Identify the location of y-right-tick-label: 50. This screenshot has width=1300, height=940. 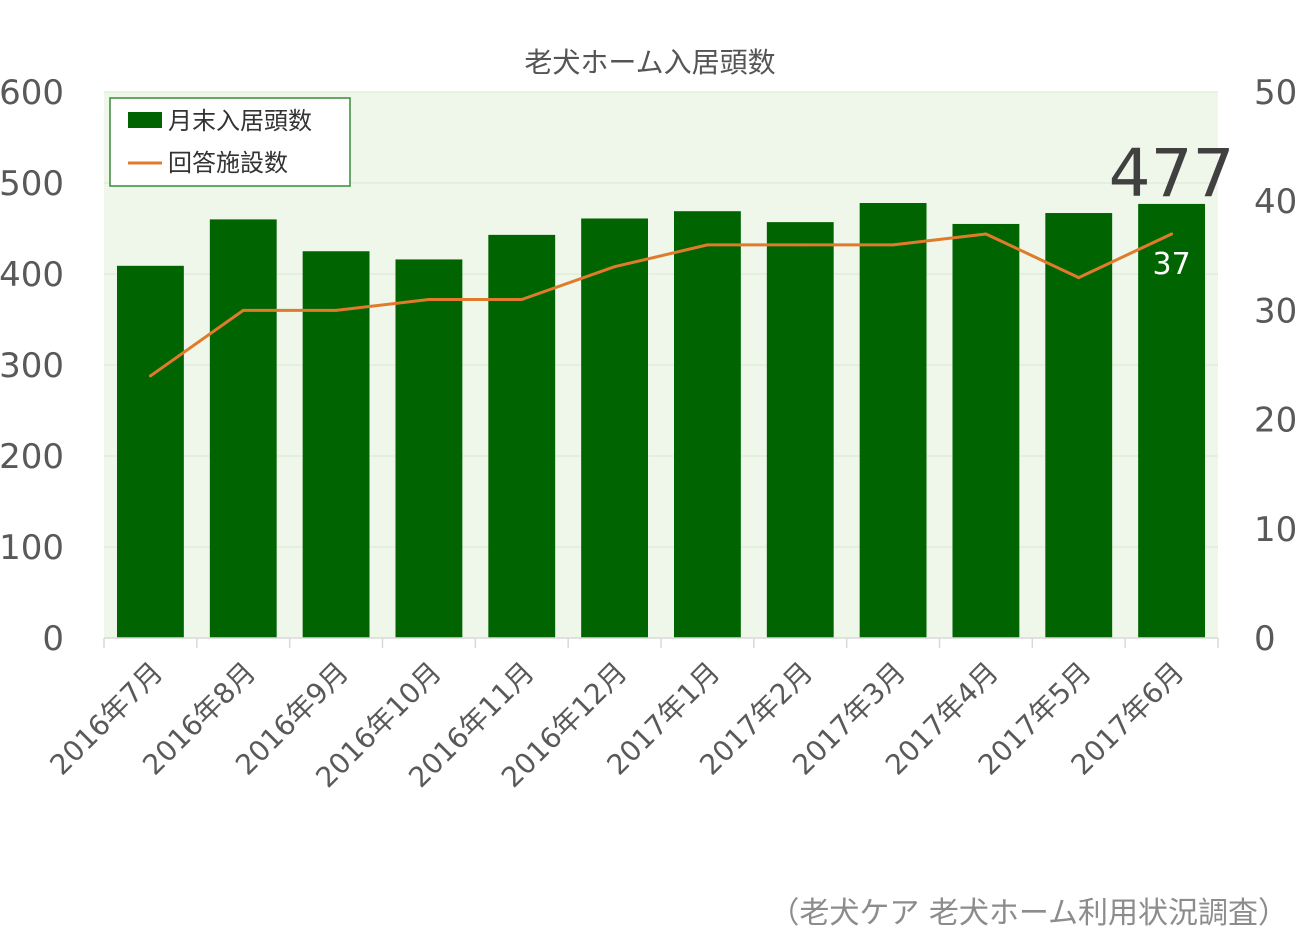
(1275, 93).